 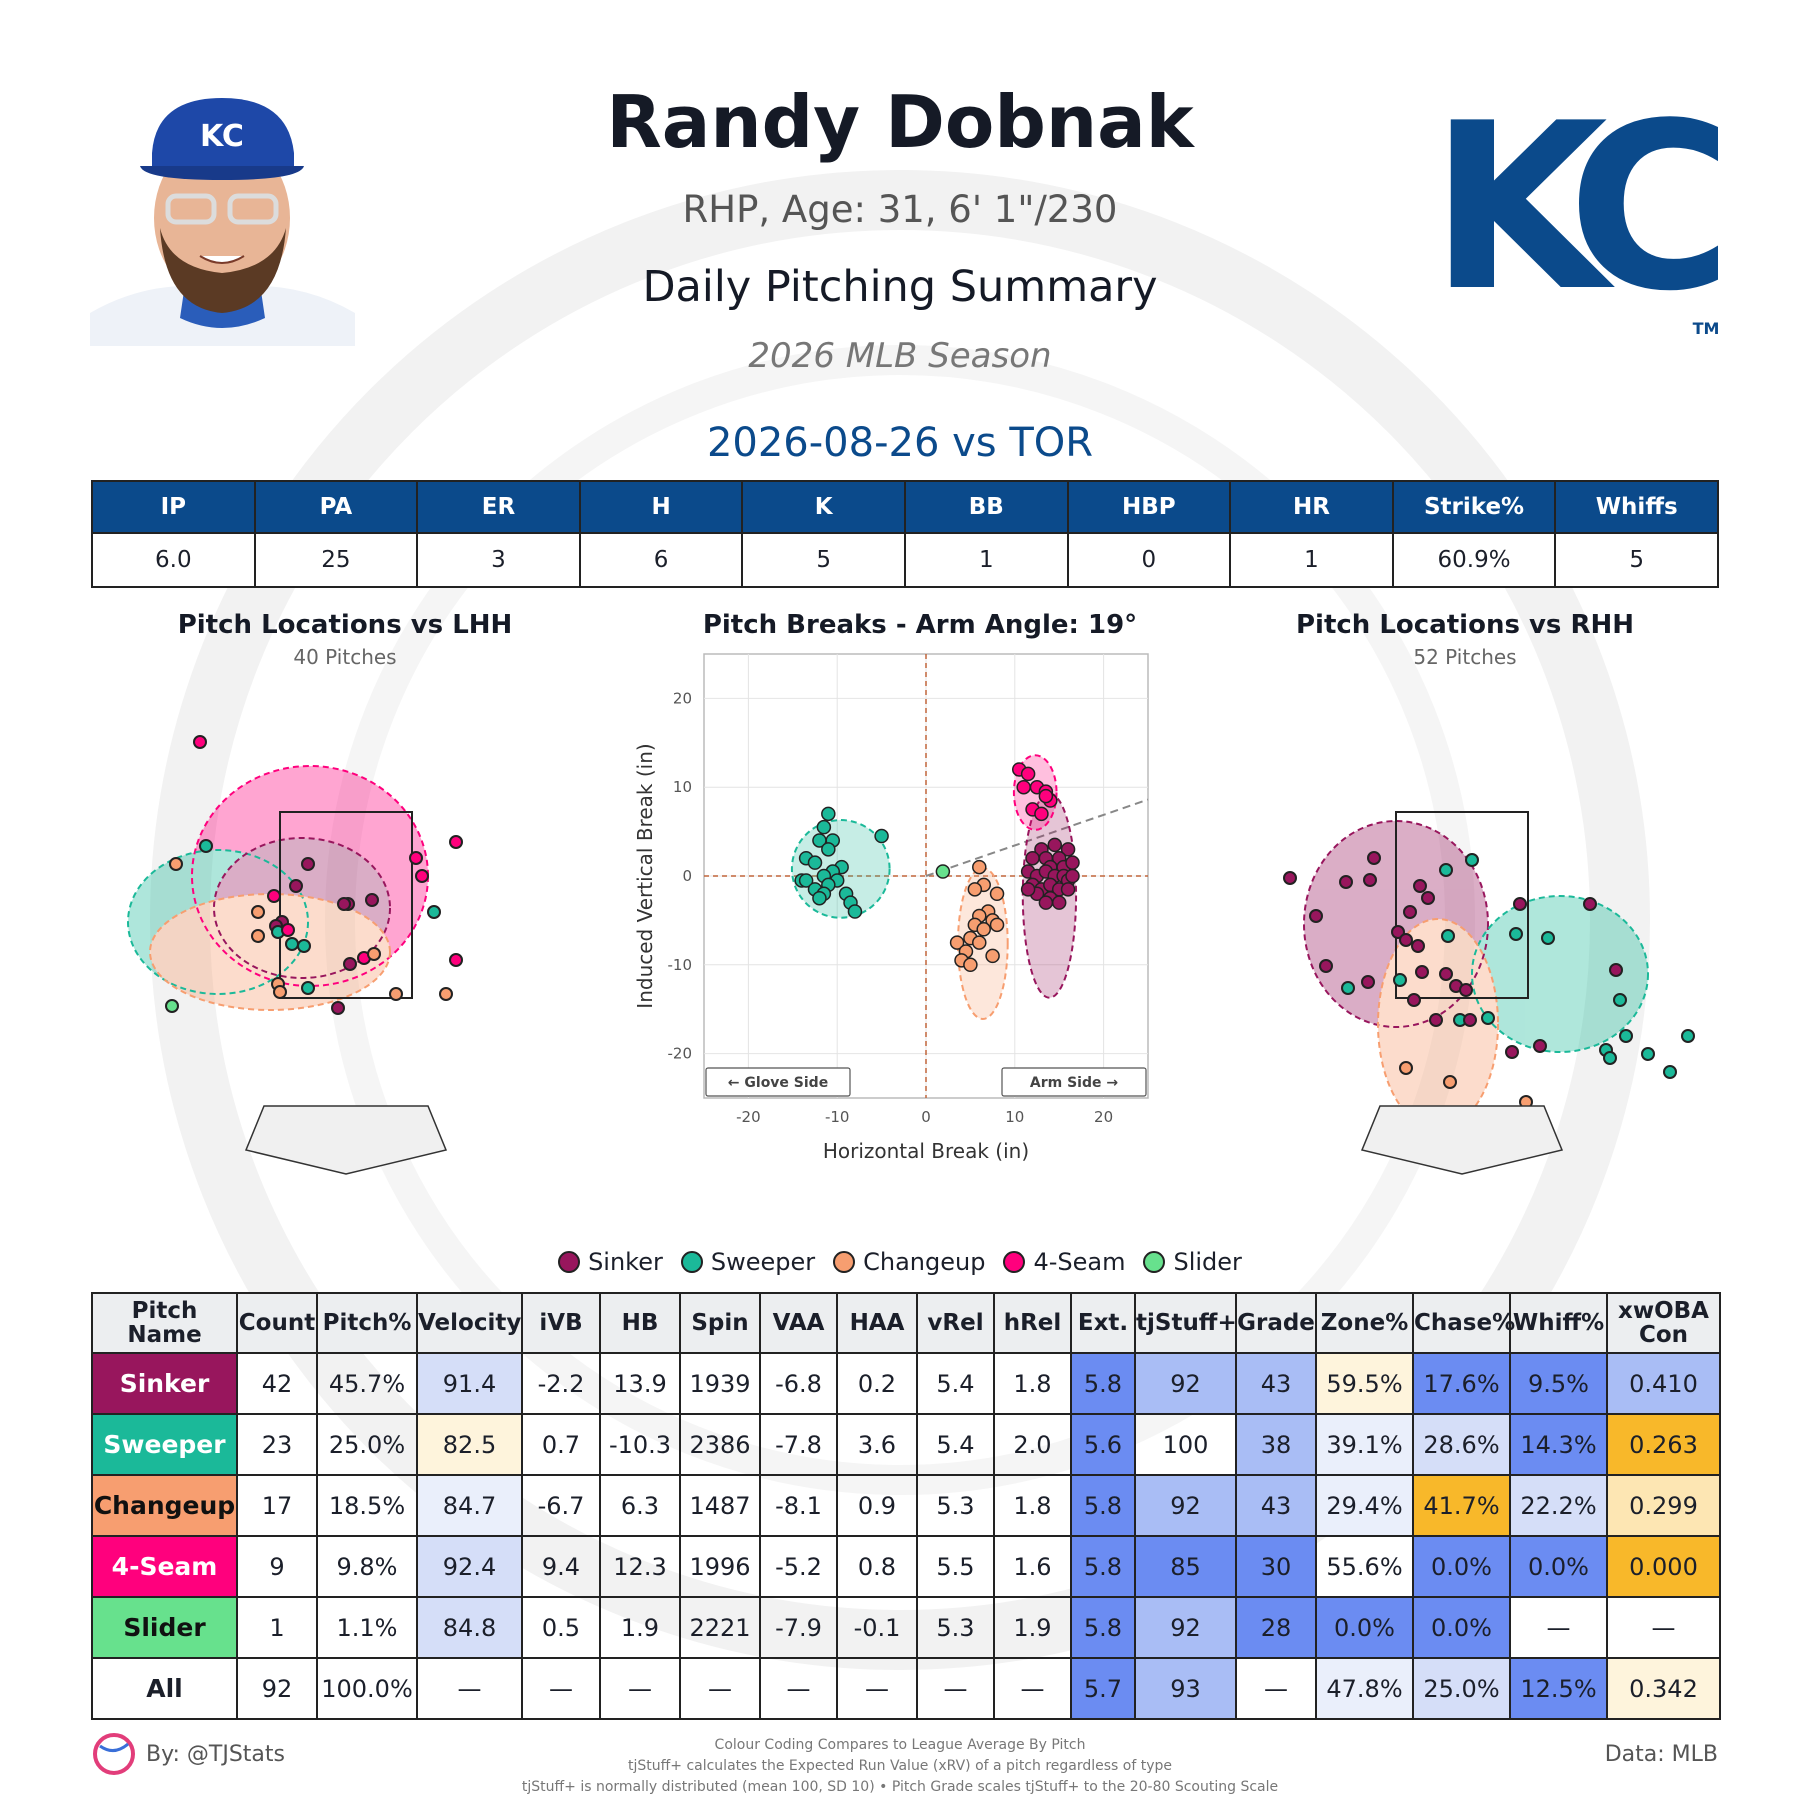 What do you see at coordinates (926, 1117) in the screenshot?
I see `x-tick-label: 0` at bounding box center [926, 1117].